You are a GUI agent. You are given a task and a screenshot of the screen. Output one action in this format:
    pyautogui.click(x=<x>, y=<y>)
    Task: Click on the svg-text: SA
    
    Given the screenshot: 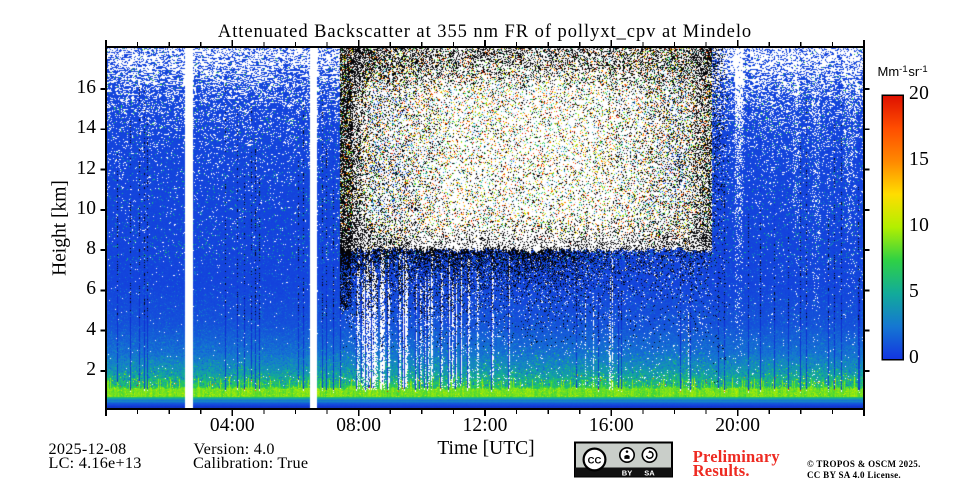 What is the action you would take?
    pyautogui.click(x=649, y=472)
    